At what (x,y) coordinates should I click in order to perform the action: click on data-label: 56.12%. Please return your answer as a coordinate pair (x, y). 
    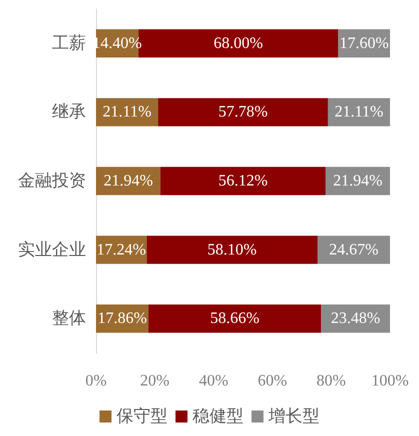
    Looking at the image, I should click on (243, 181).